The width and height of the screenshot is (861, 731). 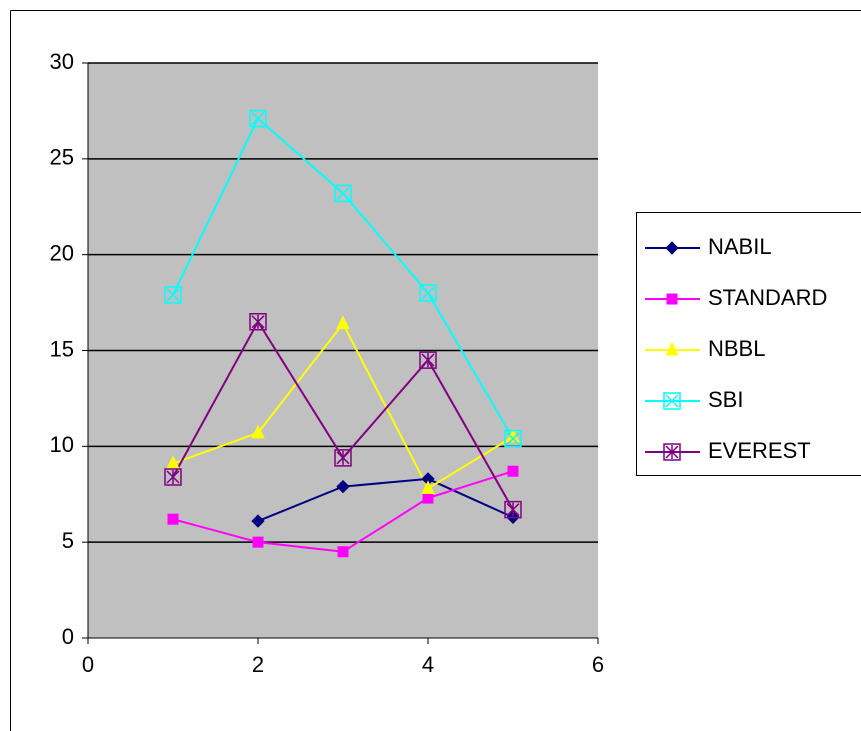 What do you see at coordinates (385, 500) in the screenshot?
I see `series-line` at bounding box center [385, 500].